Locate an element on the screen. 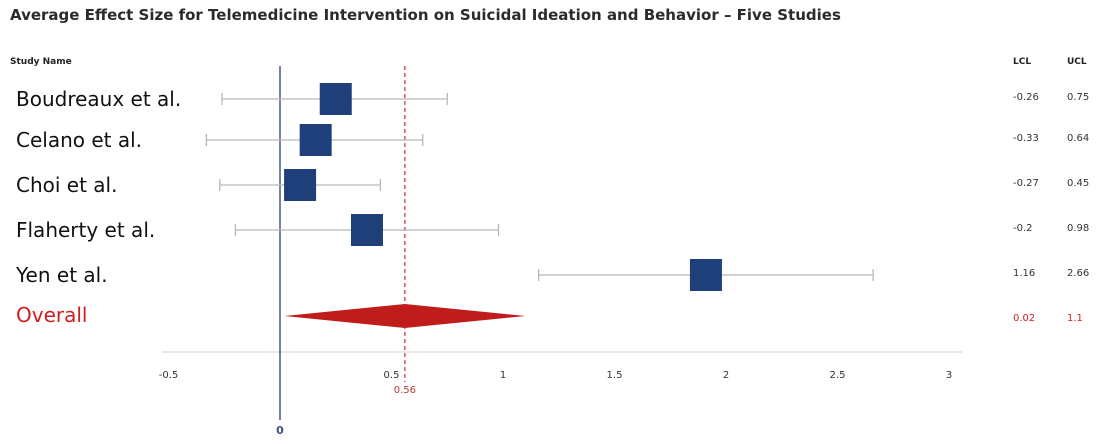 The image size is (1103, 444). study-name: Boudreaux et al. is located at coordinates (98, 99).